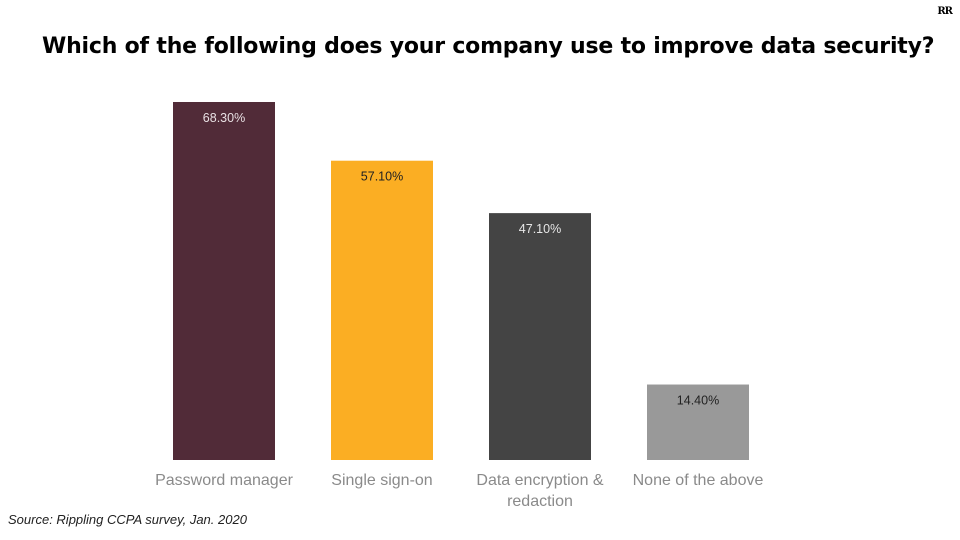 The image size is (960, 540). Describe the element at coordinates (224, 480) in the screenshot. I see `category-label-0: Password manager` at that location.